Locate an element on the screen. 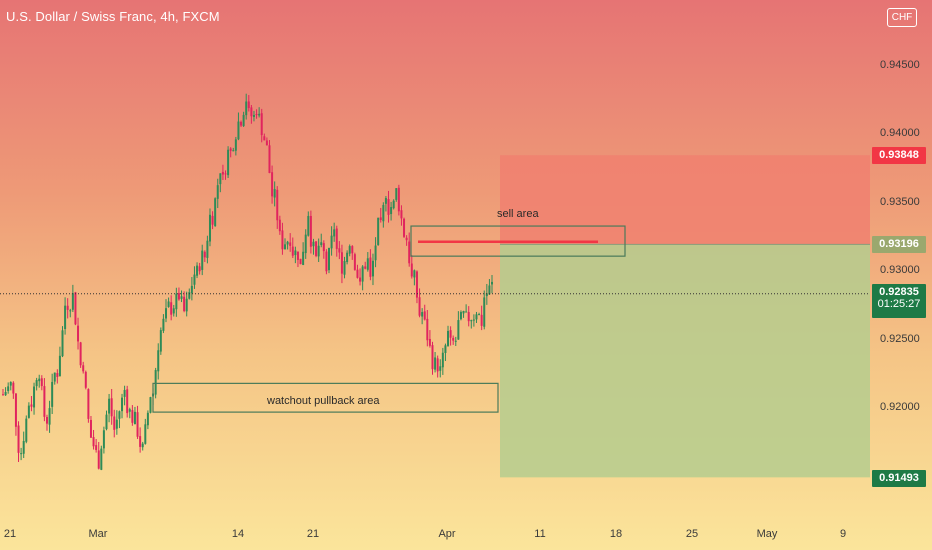 The height and width of the screenshot is (550, 932). x-tick-label: 18 is located at coordinates (616, 534).